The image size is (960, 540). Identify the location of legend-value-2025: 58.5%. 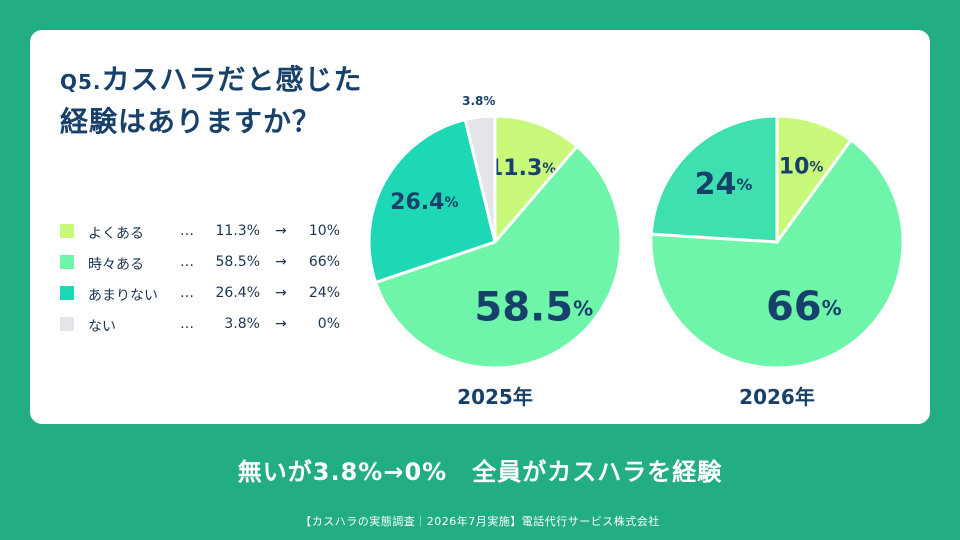
(237, 262).